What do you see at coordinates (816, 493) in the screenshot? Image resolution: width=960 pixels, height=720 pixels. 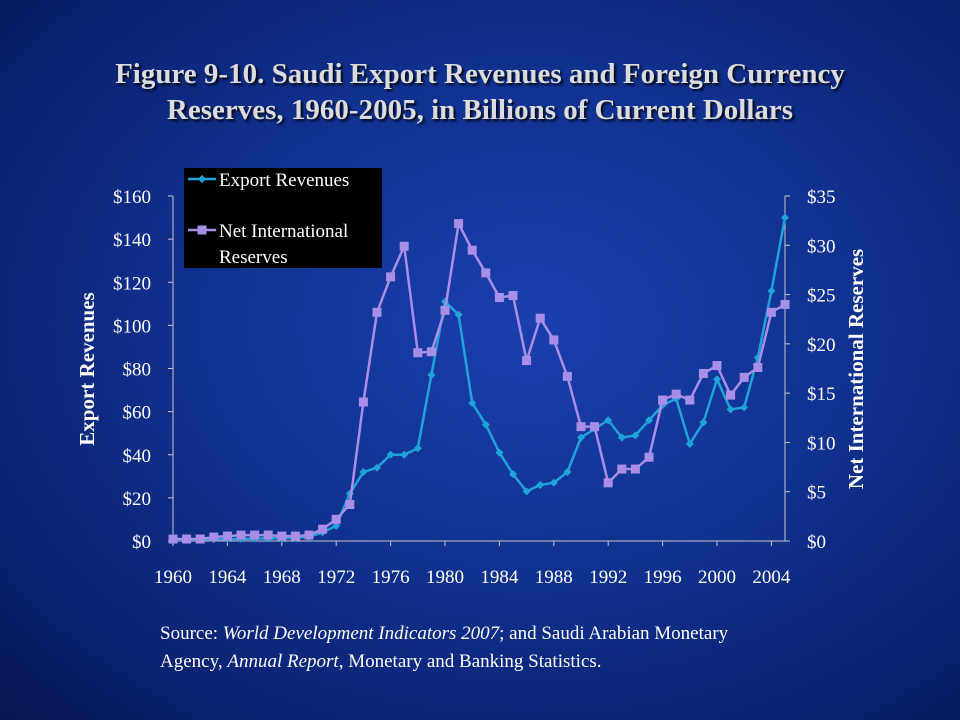 I see `y-right-tick-label: $5` at bounding box center [816, 493].